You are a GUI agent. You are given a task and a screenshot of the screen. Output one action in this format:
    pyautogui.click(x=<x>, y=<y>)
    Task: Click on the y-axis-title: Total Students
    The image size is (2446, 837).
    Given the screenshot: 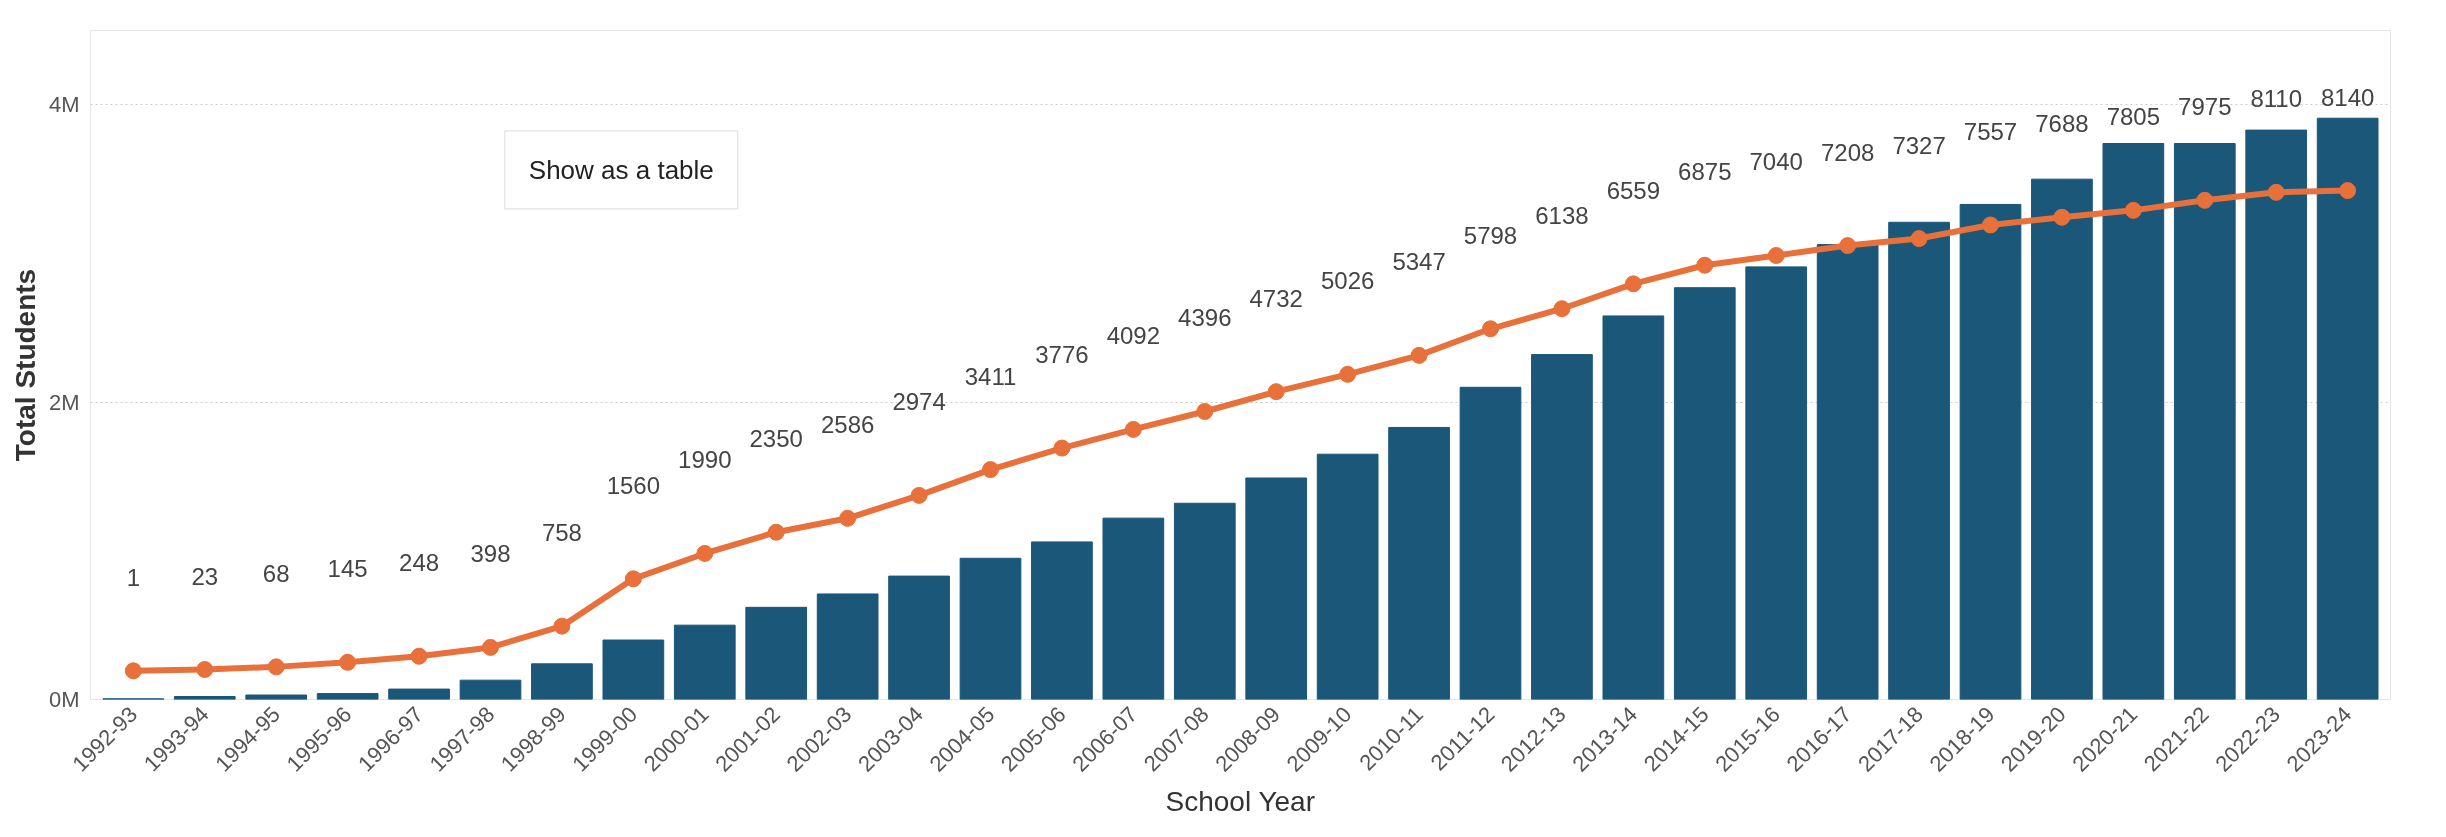 What is the action you would take?
    pyautogui.click(x=25, y=365)
    